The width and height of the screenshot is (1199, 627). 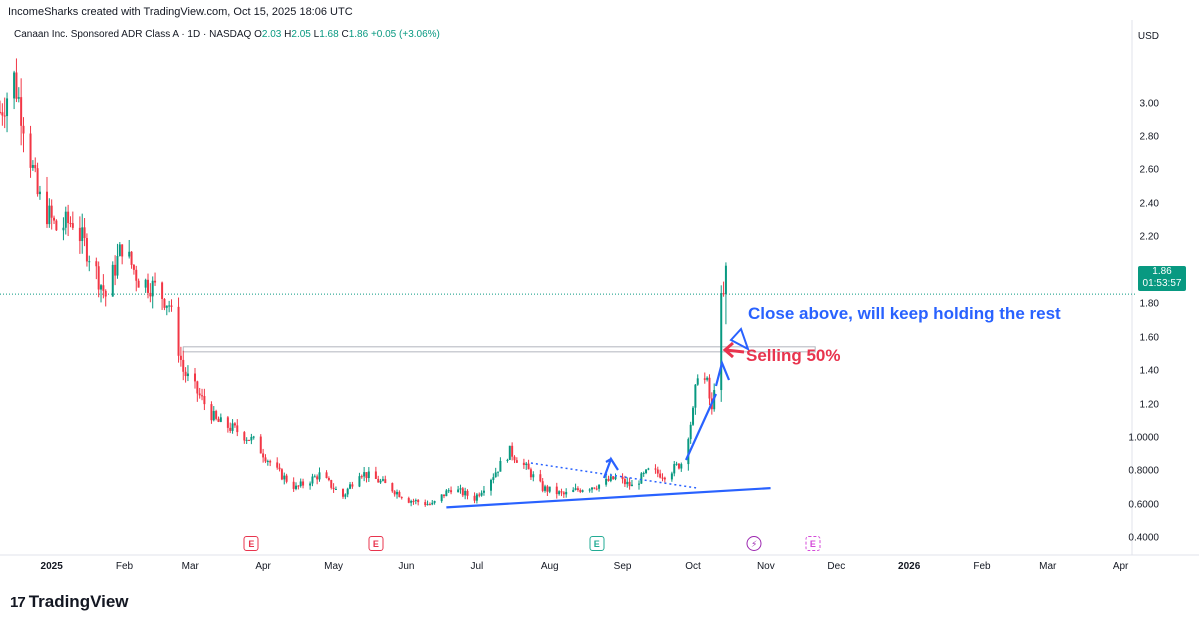 What do you see at coordinates (477, 566) in the screenshot?
I see `x-tick-label: Jul` at bounding box center [477, 566].